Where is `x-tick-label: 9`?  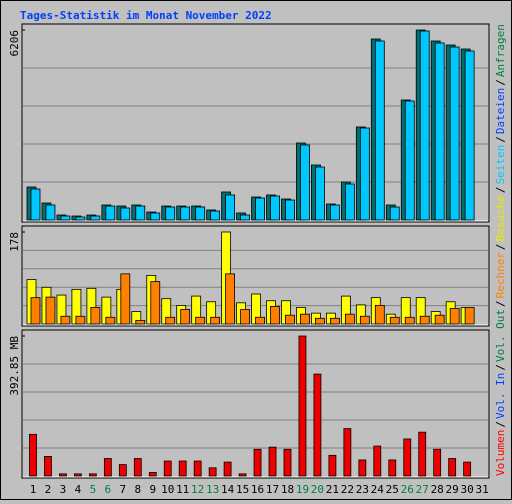
x-tick-label: 9 is located at coordinates (152, 489).